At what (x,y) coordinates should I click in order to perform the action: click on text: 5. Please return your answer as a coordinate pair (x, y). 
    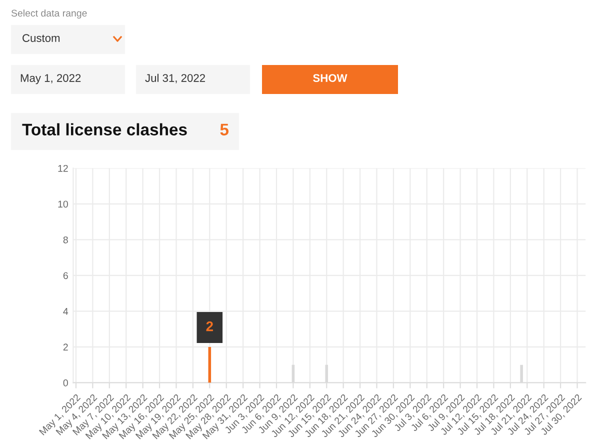
    Looking at the image, I should click on (224, 130).